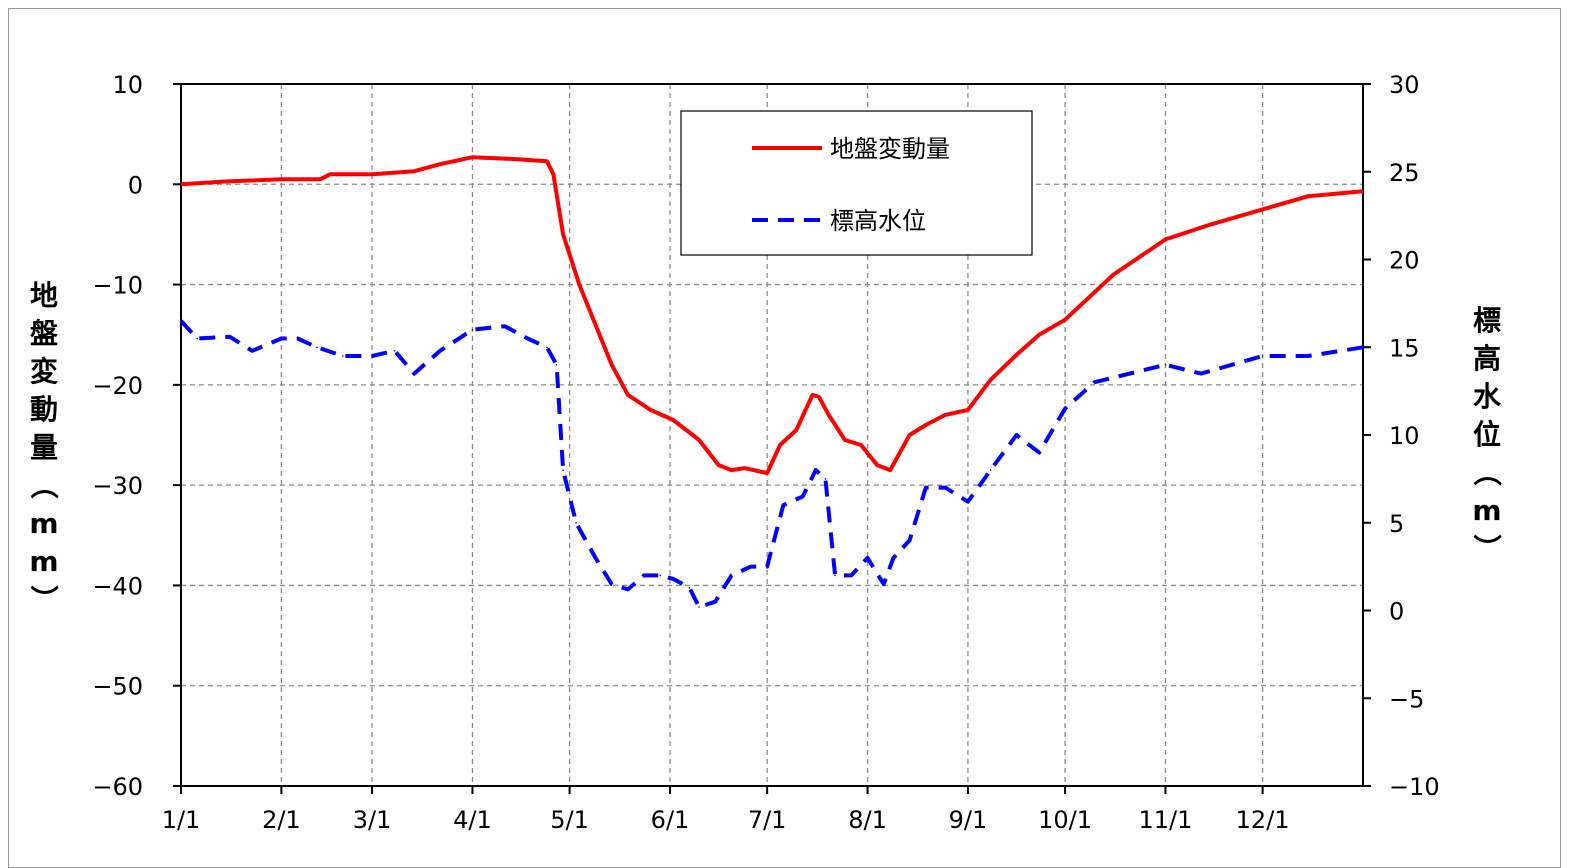 This screenshot has width=1571, height=868. What do you see at coordinates (117, 386) in the screenshot?
I see `y-left-tick-label: −20` at bounding box center [117, 386].